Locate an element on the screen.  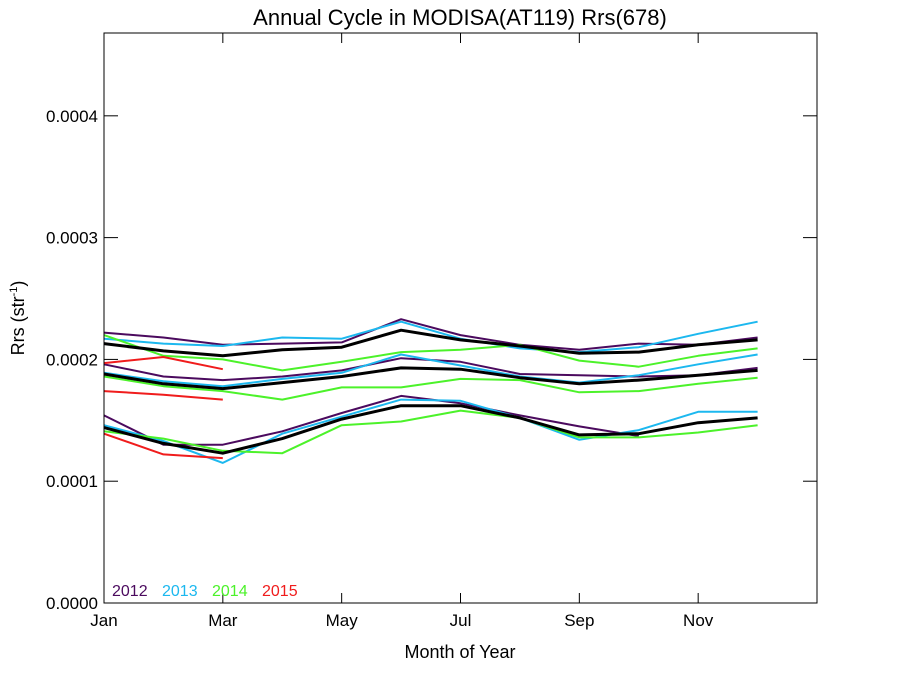
legend-entry: 2013 is located at coordinates (180, 591).